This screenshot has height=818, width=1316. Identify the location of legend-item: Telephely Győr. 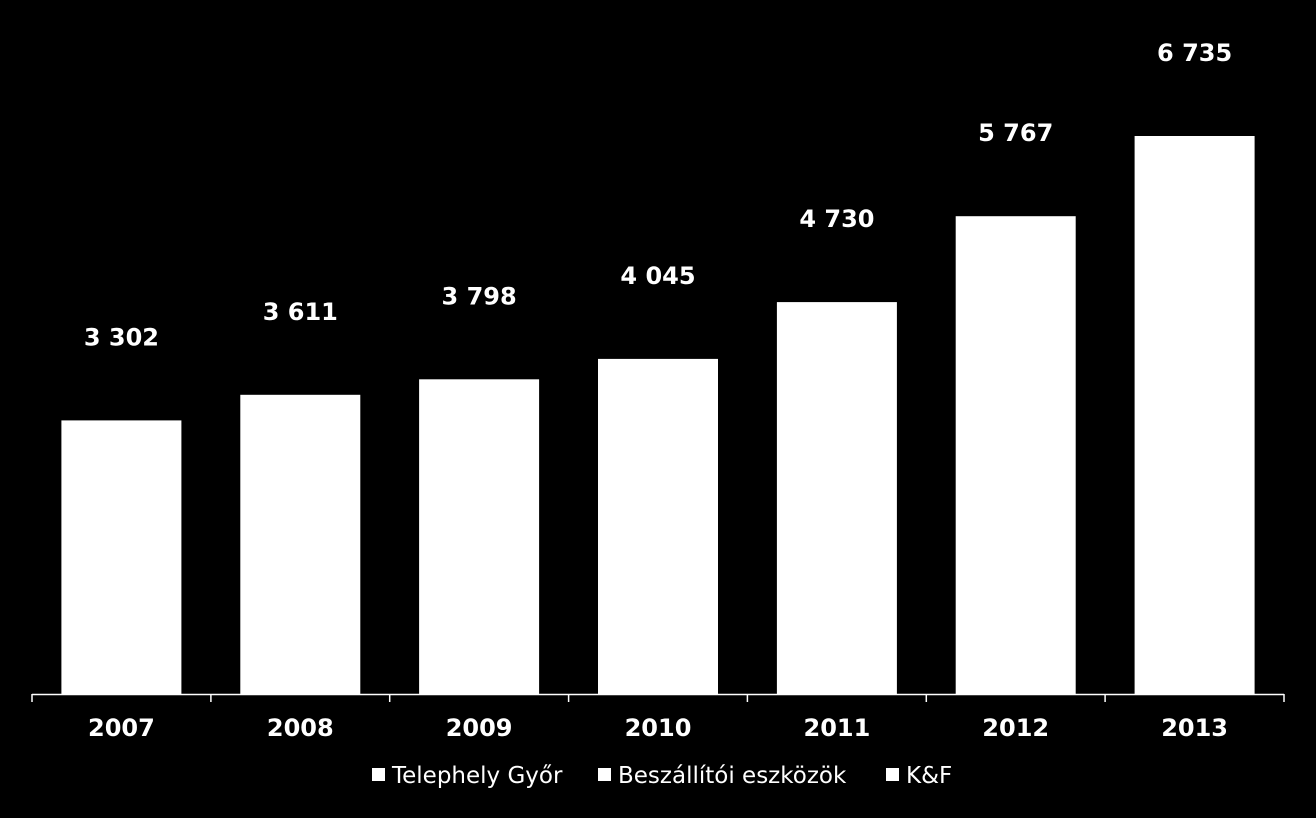
(467, 776).